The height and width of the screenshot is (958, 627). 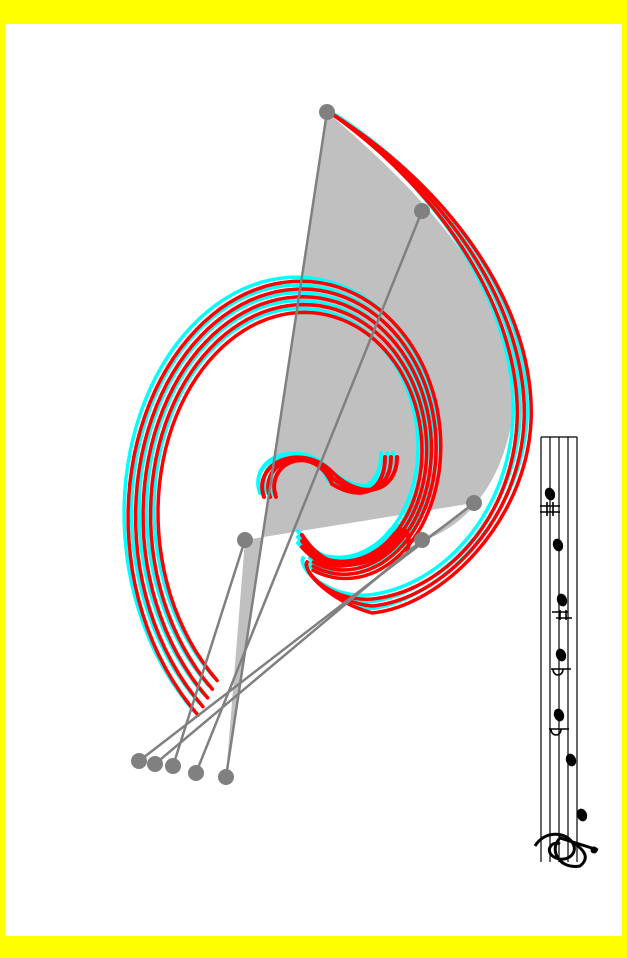 I want to click on notes, so click(x=564, y=654).